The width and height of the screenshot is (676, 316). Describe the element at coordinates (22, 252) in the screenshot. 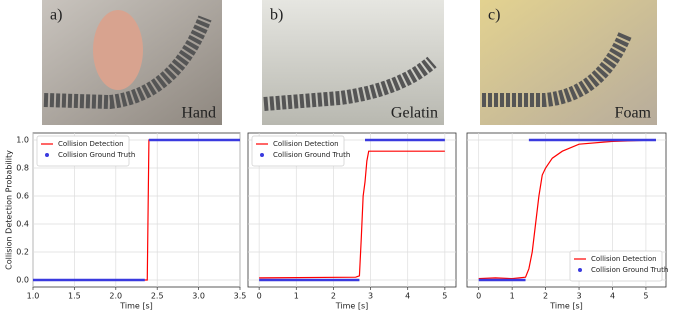

I see `y-tick-label: 0.2` at that location.